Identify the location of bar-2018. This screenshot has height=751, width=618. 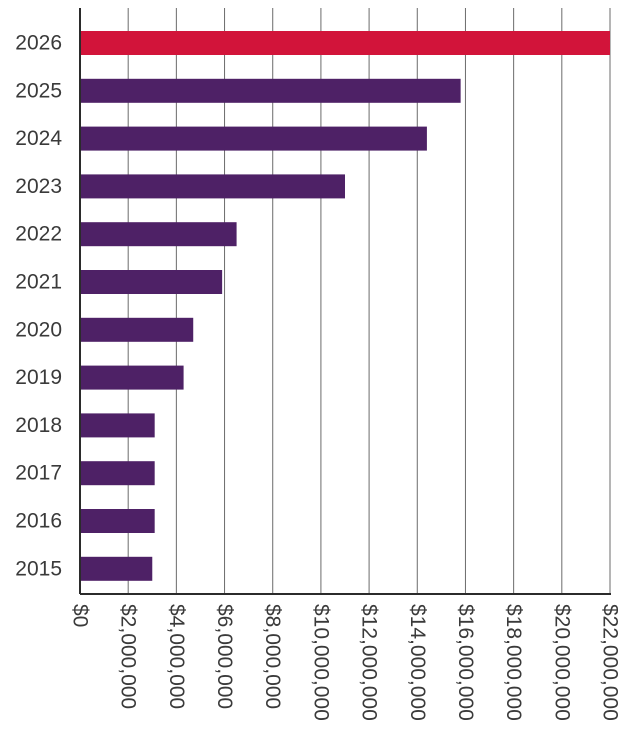
(117, 425).